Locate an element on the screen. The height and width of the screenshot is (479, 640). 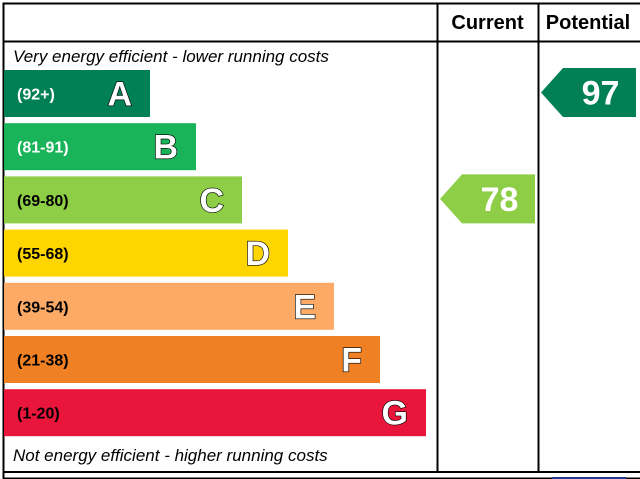
band-bar-a is located at coordinates (77, 93).